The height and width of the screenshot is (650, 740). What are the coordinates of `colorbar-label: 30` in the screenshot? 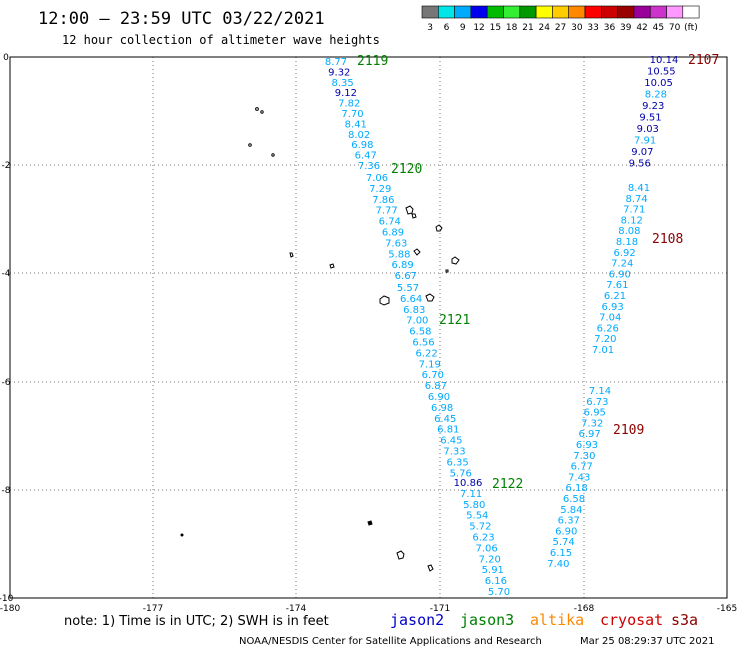 It's located at (577, 28).